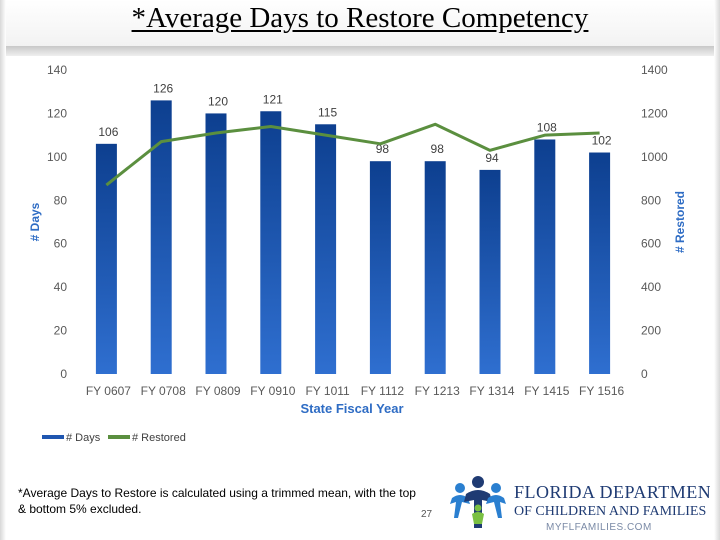  I want to click on x-tick-label: FY 0607, so click(108, 391).